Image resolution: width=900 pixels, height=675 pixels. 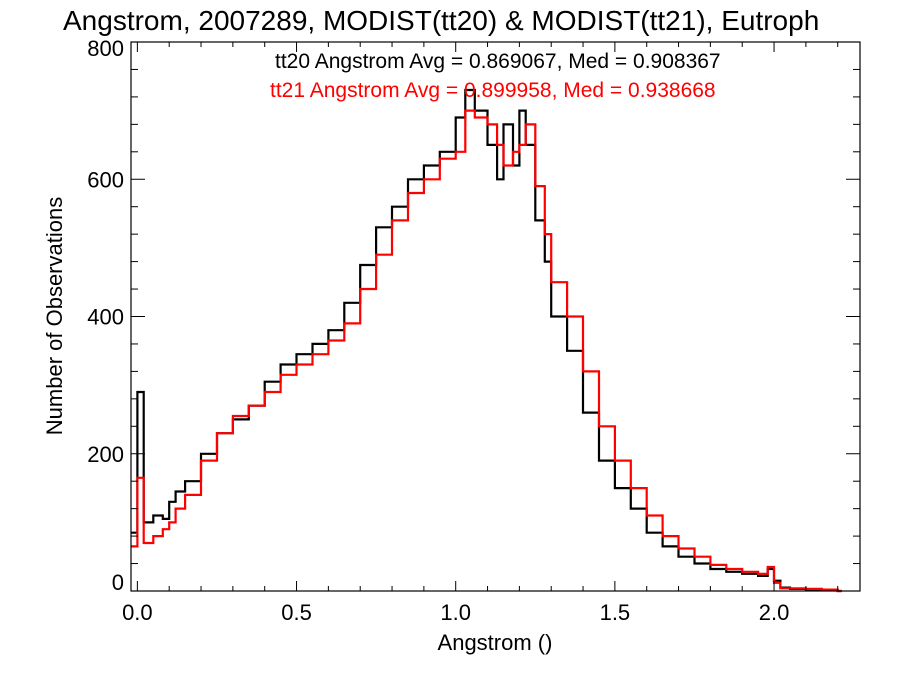 What do you see at coordinates (774, 612) in the screenshot?
I see `x-tick-label: 2.0` at bounding box center [774, 612].